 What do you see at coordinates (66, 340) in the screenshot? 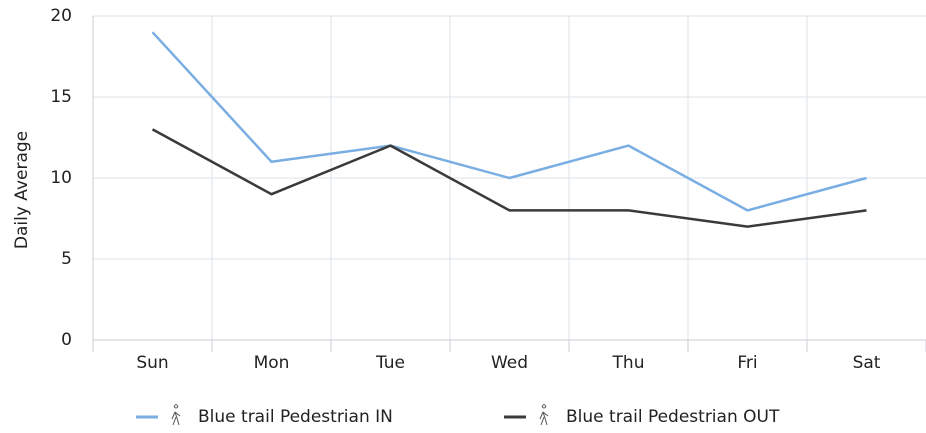
I see `y-tick-label: 0` at bounding box center [66, 340].